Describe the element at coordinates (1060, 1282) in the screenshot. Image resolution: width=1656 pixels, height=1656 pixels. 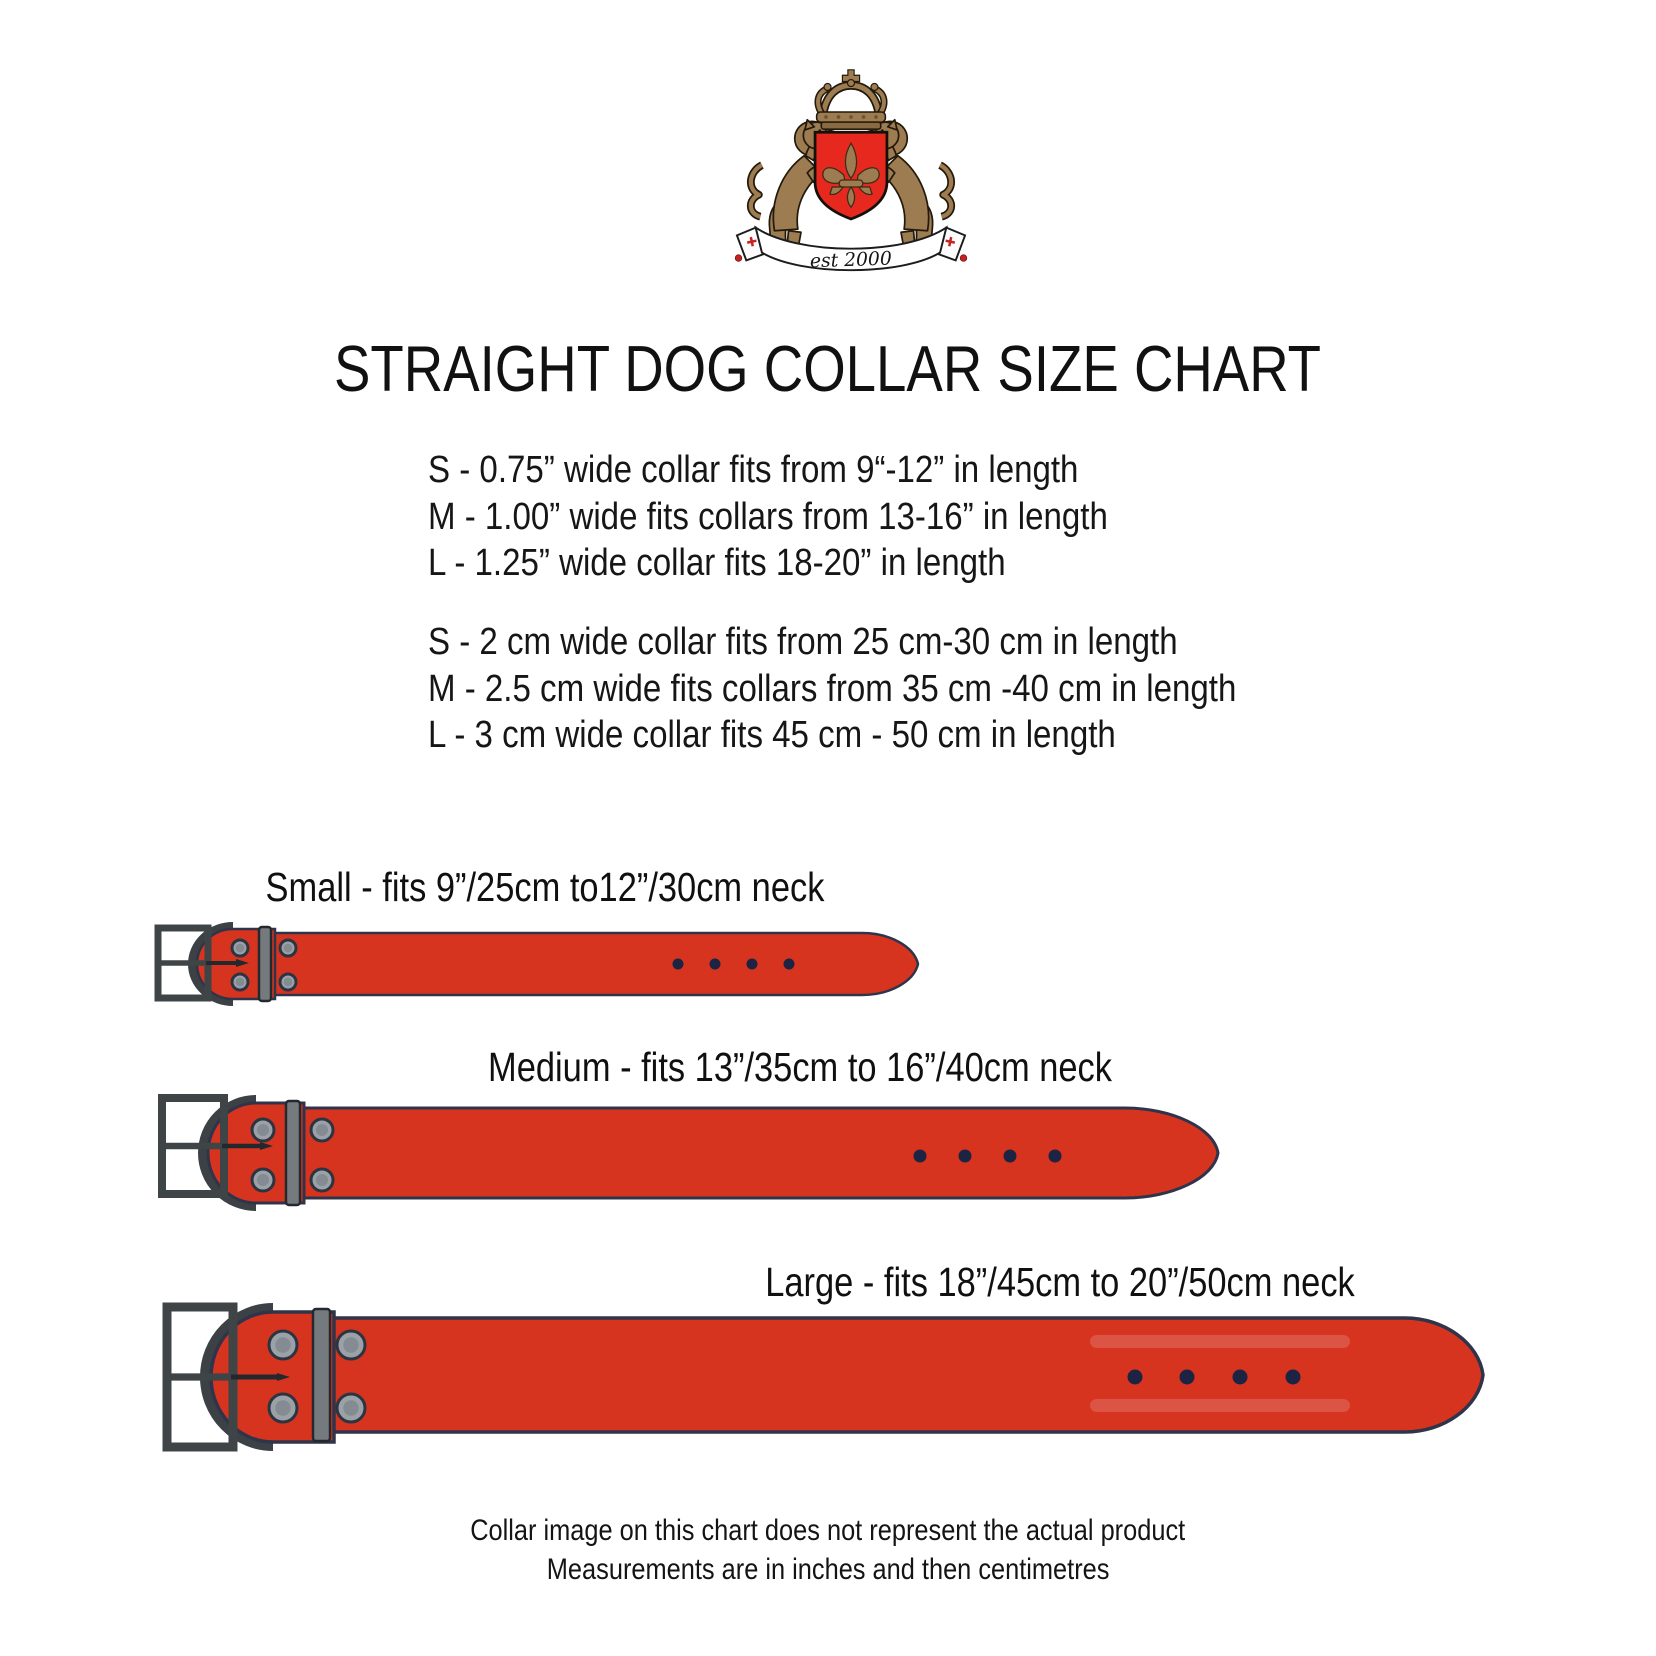
I see `collar-label-large: Large - fits 18”/45cm to 20”/50cm neck` at that location.